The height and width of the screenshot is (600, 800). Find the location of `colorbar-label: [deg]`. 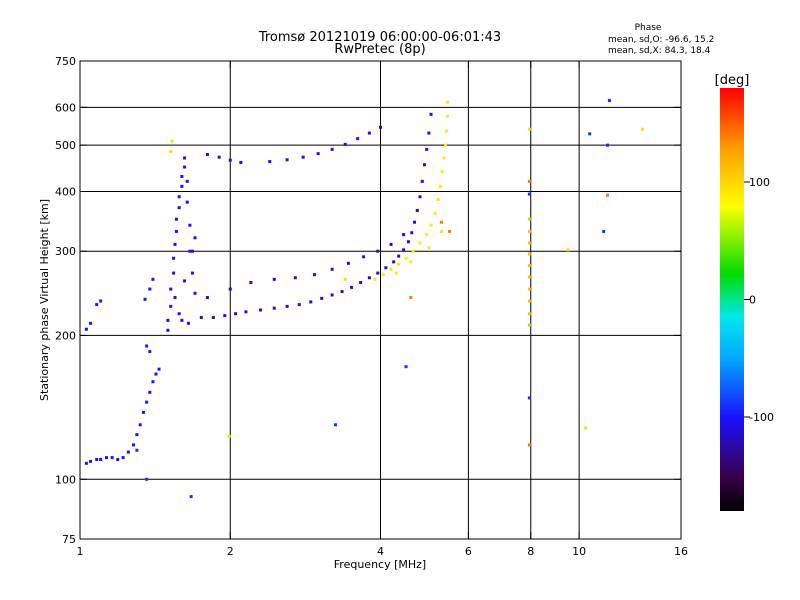

colorbar-label: [deg] is located at coordinates (732, 80).